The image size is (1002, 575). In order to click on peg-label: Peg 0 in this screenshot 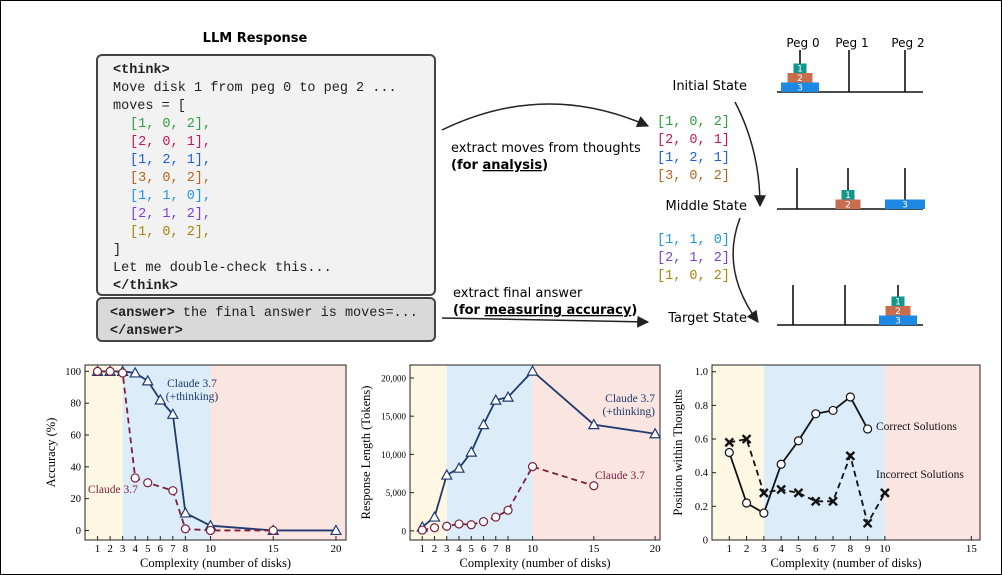, I will do `click(802, 43)`.